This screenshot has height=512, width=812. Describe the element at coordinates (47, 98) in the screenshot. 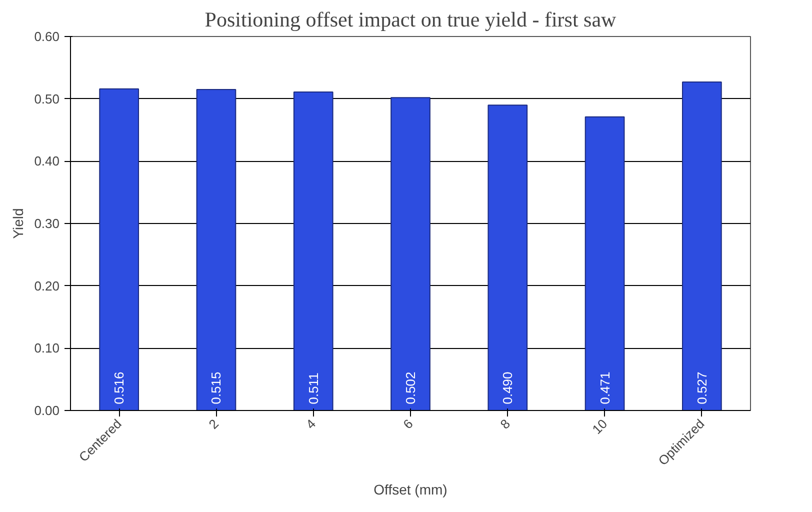

I see `y-tick-label: 0.50` at that location.